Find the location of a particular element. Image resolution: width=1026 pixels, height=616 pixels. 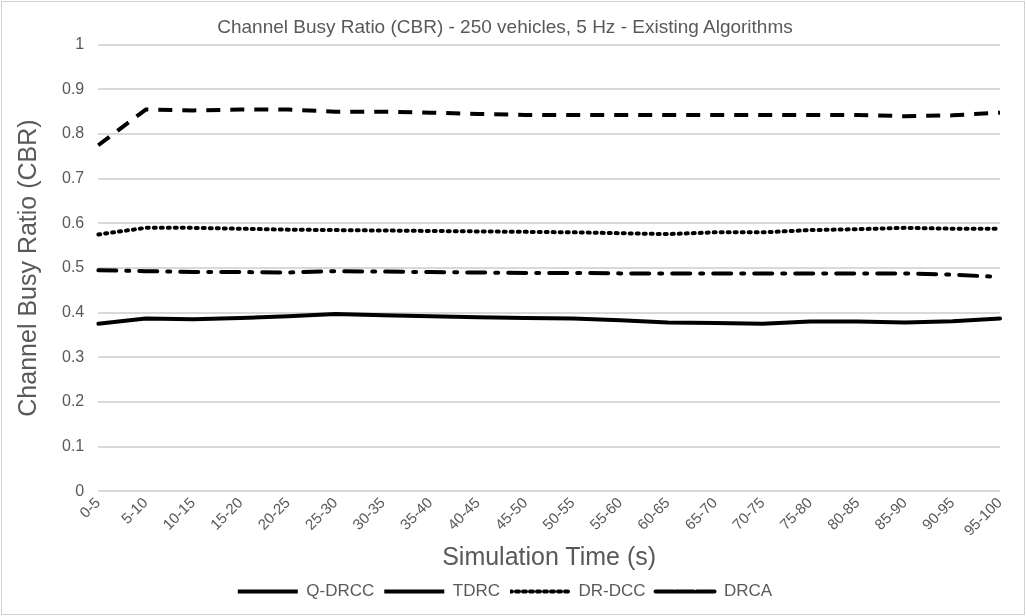

legend-label: DRCA is located at coordinates (748, 591).